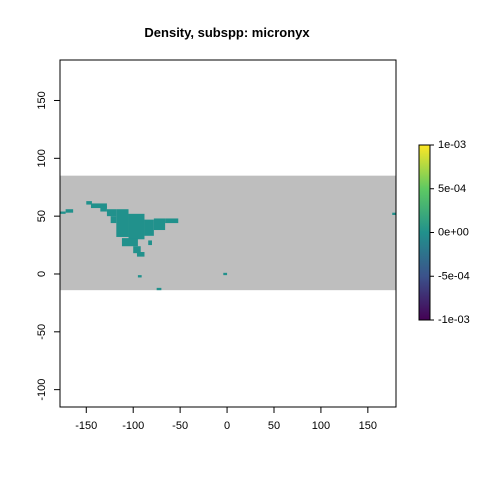 The width and height of the screenshot is (480, 480). I want to click on legend: 1e-03 5e-04 0e+00 -5e-04 -1e-03, so click(444, 232).